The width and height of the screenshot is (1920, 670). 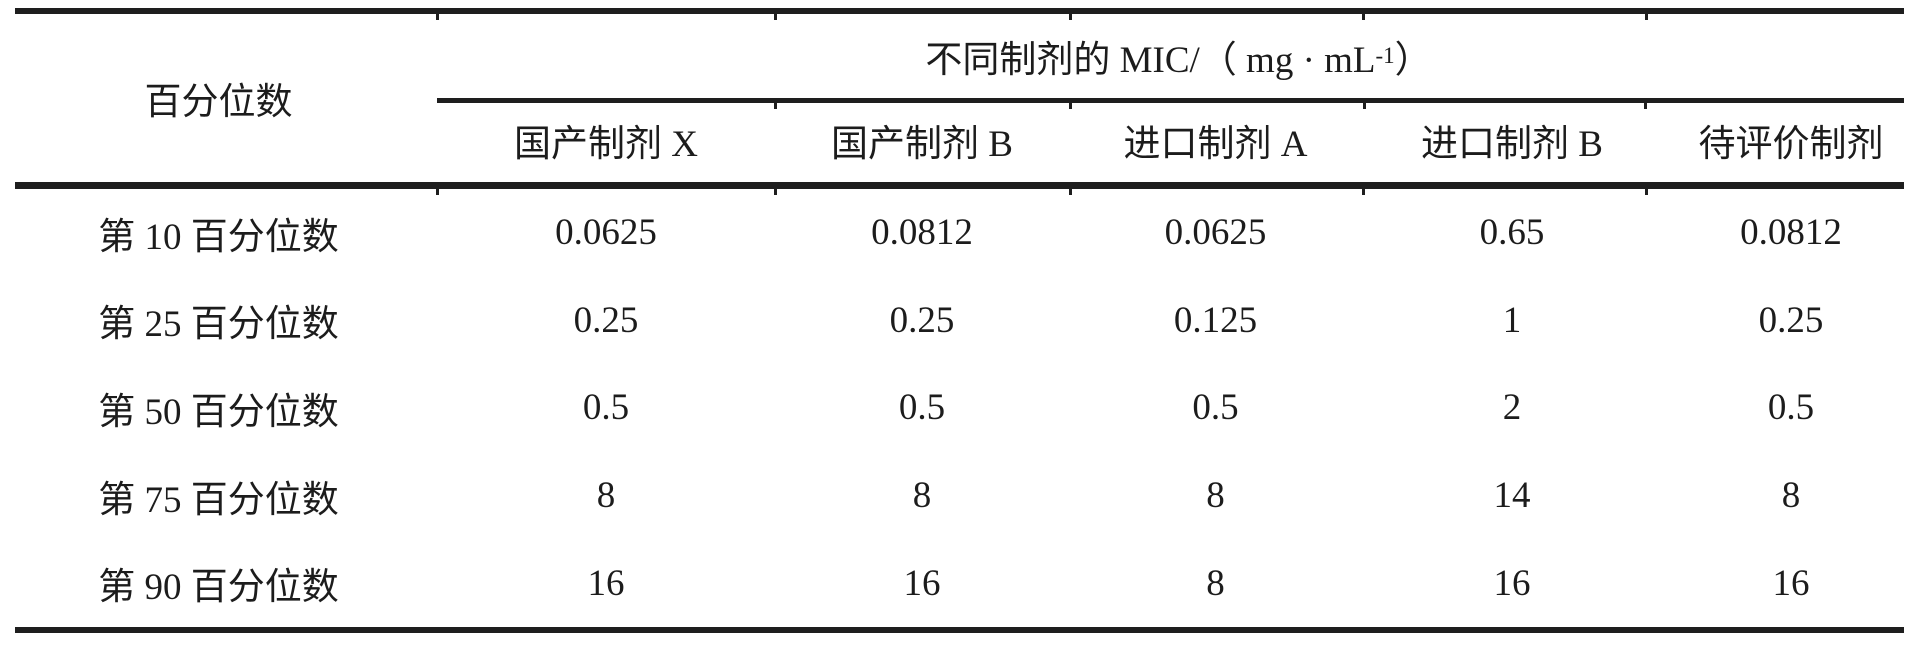 I want to click on table-mid-rule, so click(x=959, y=188).